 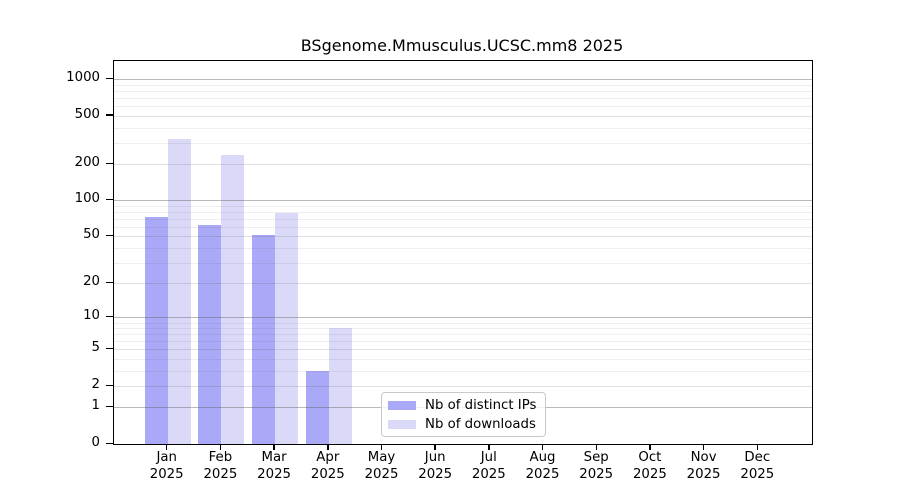 What do you see at coordinates (95, 384) in the screenshot?
I see `y-tick-label: 2` at bounding box center [95, 384].